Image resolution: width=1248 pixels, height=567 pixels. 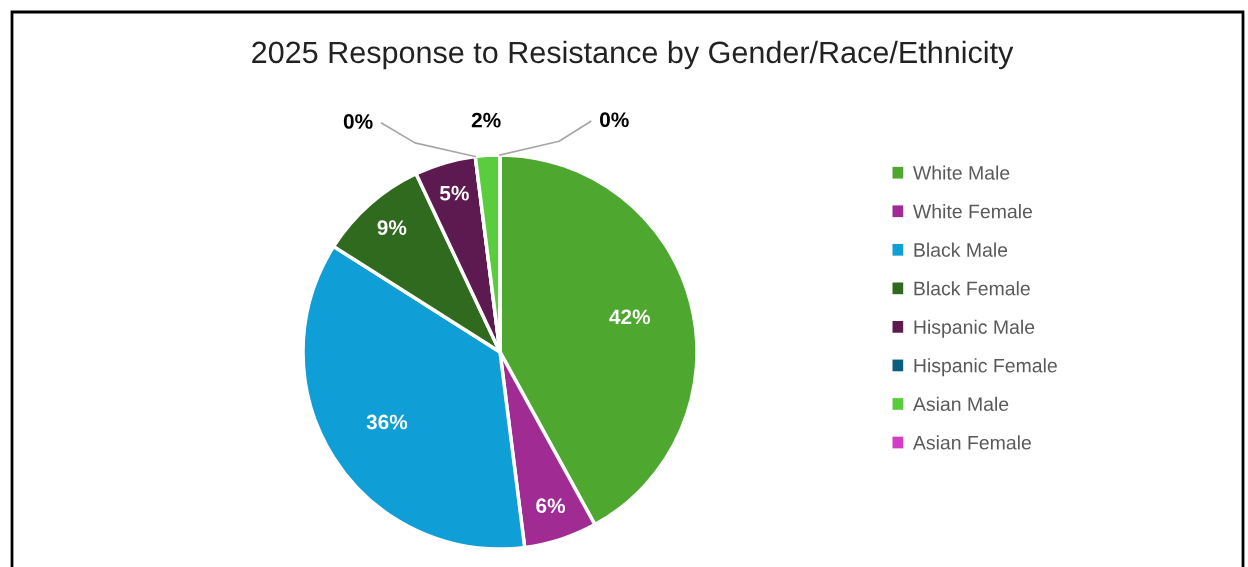 I want to click on data-label: 42%, so click(x=630, y=317).